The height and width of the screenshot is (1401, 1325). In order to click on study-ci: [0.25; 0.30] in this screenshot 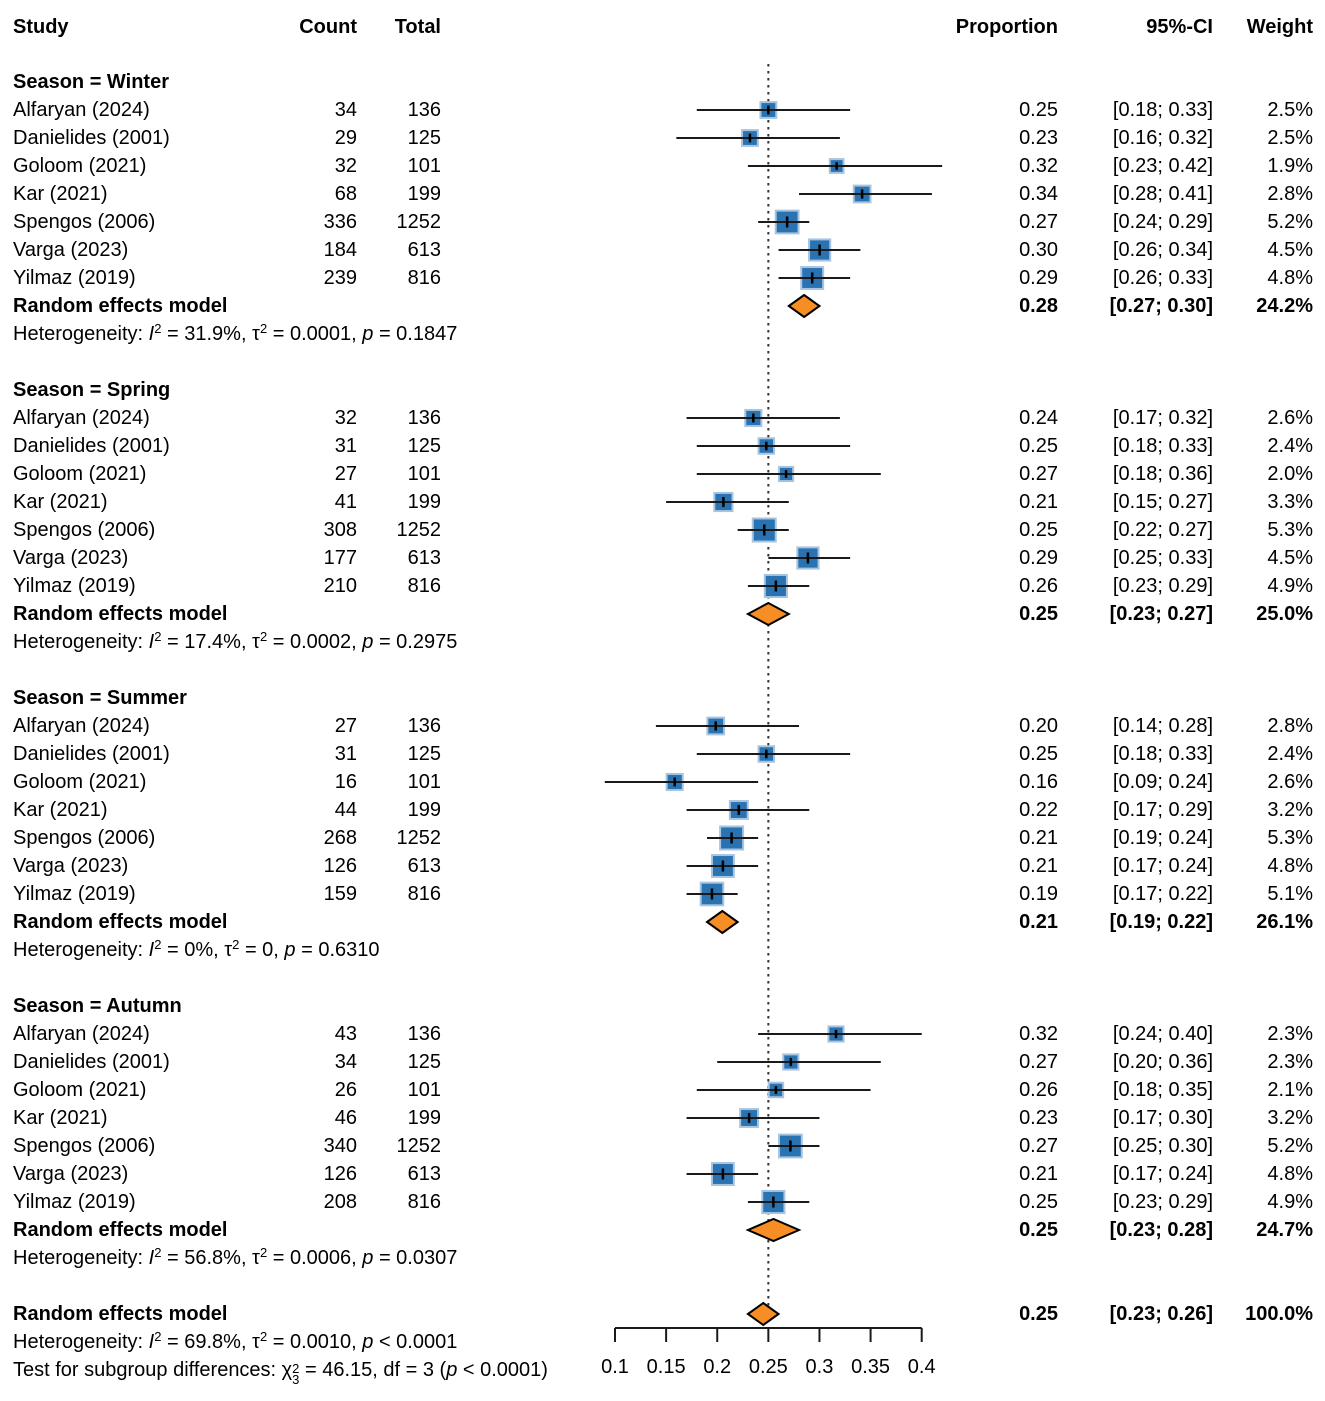, I will do `click(1162, 1146)`.